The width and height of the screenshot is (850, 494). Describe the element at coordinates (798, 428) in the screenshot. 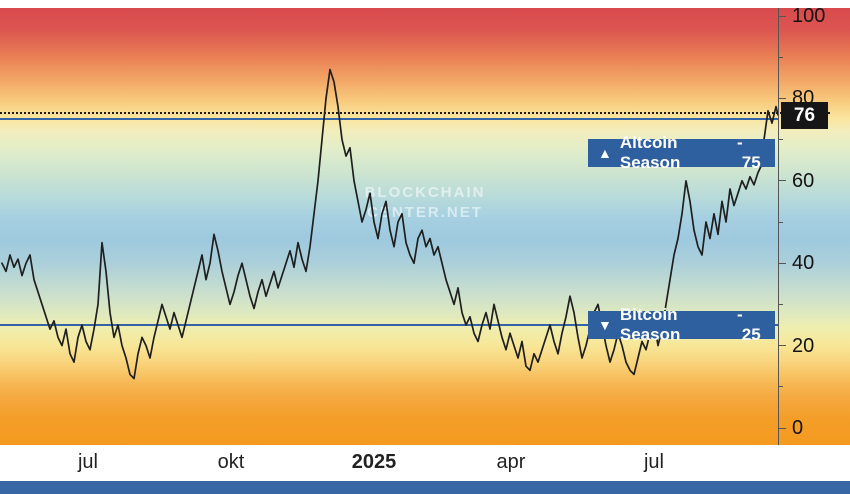

I see `y-tick-label: 0` at that location.